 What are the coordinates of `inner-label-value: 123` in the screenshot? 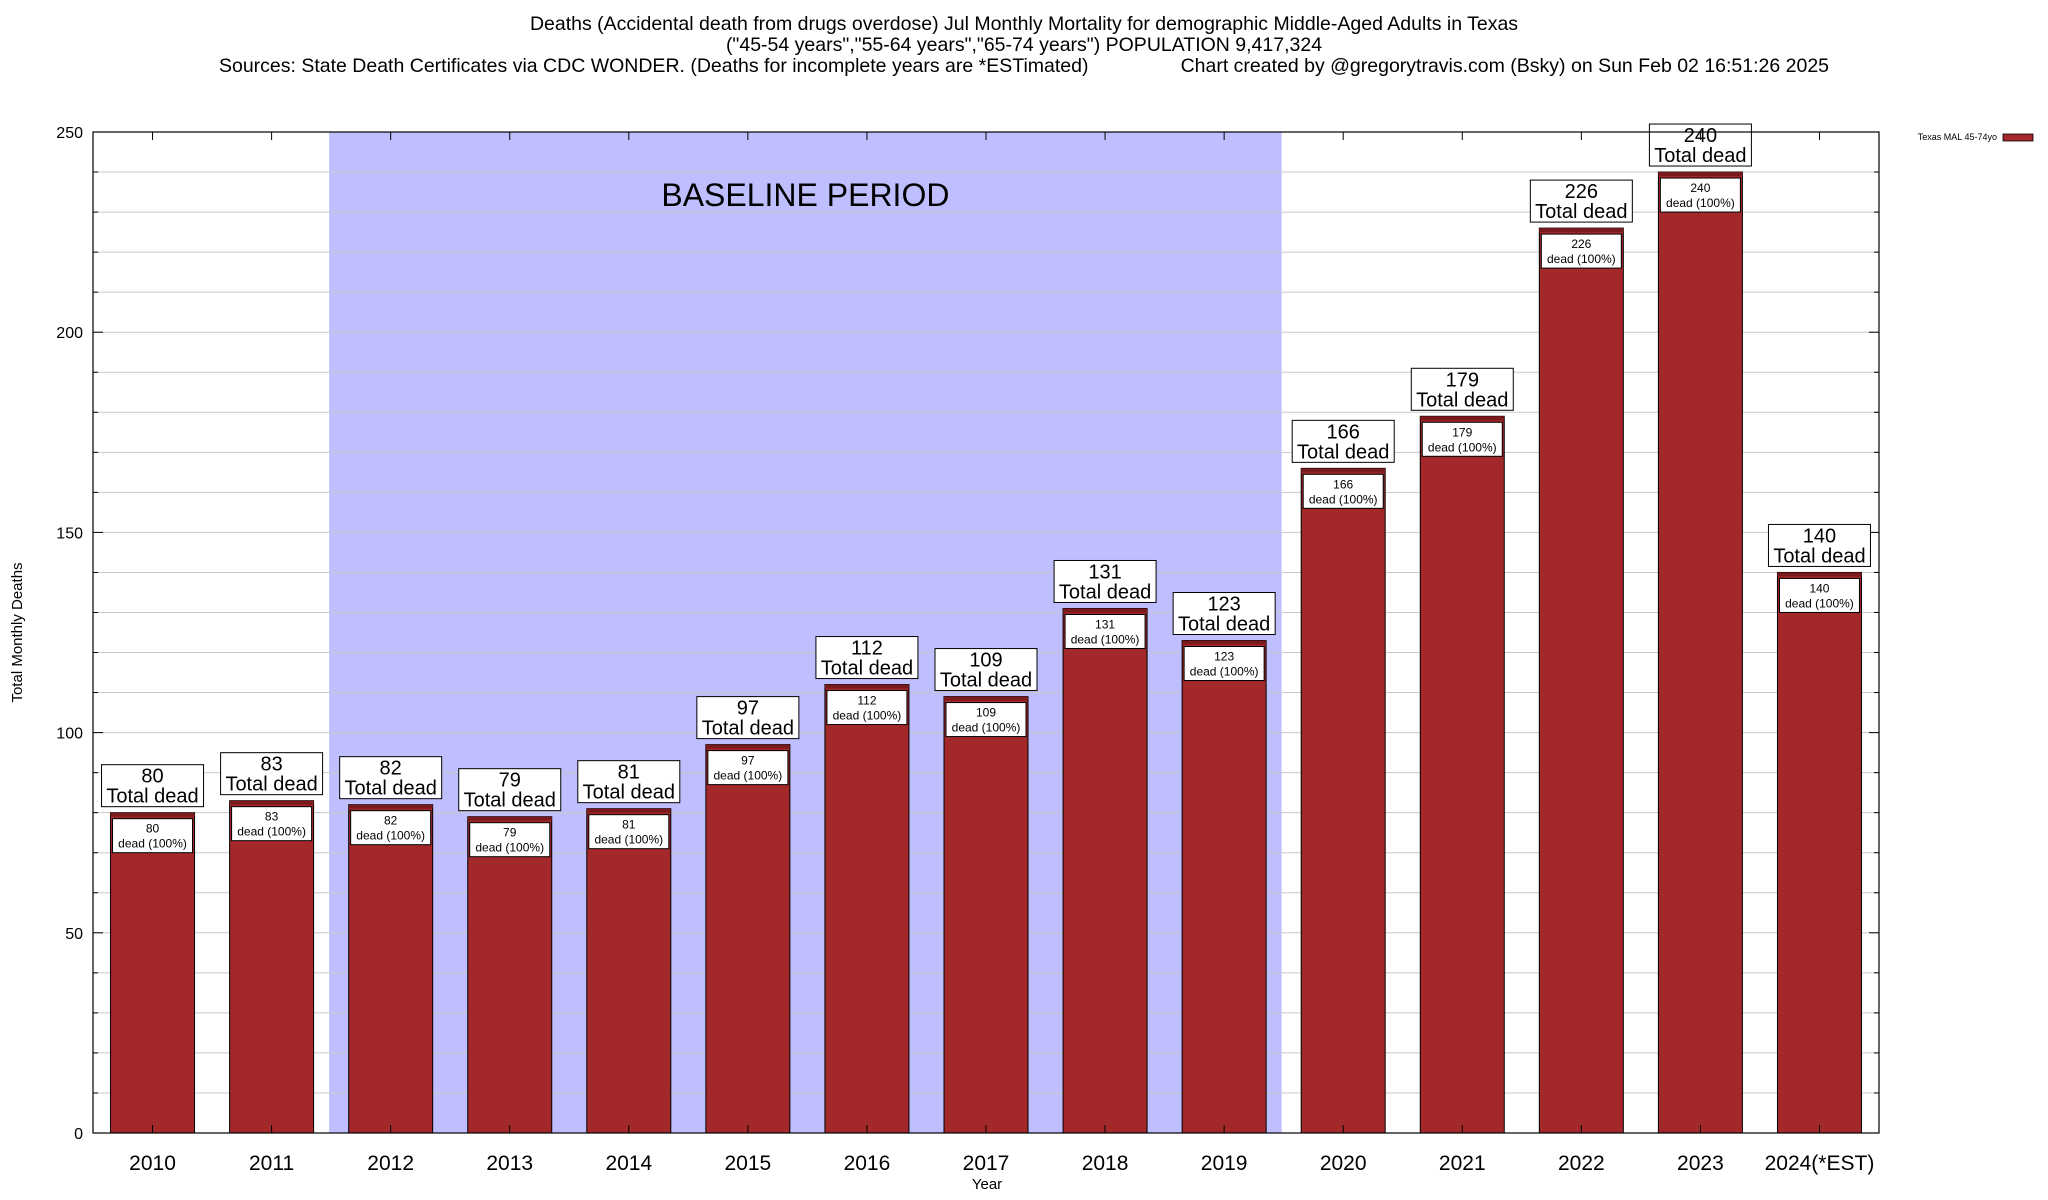 It's located at (1224, 657).